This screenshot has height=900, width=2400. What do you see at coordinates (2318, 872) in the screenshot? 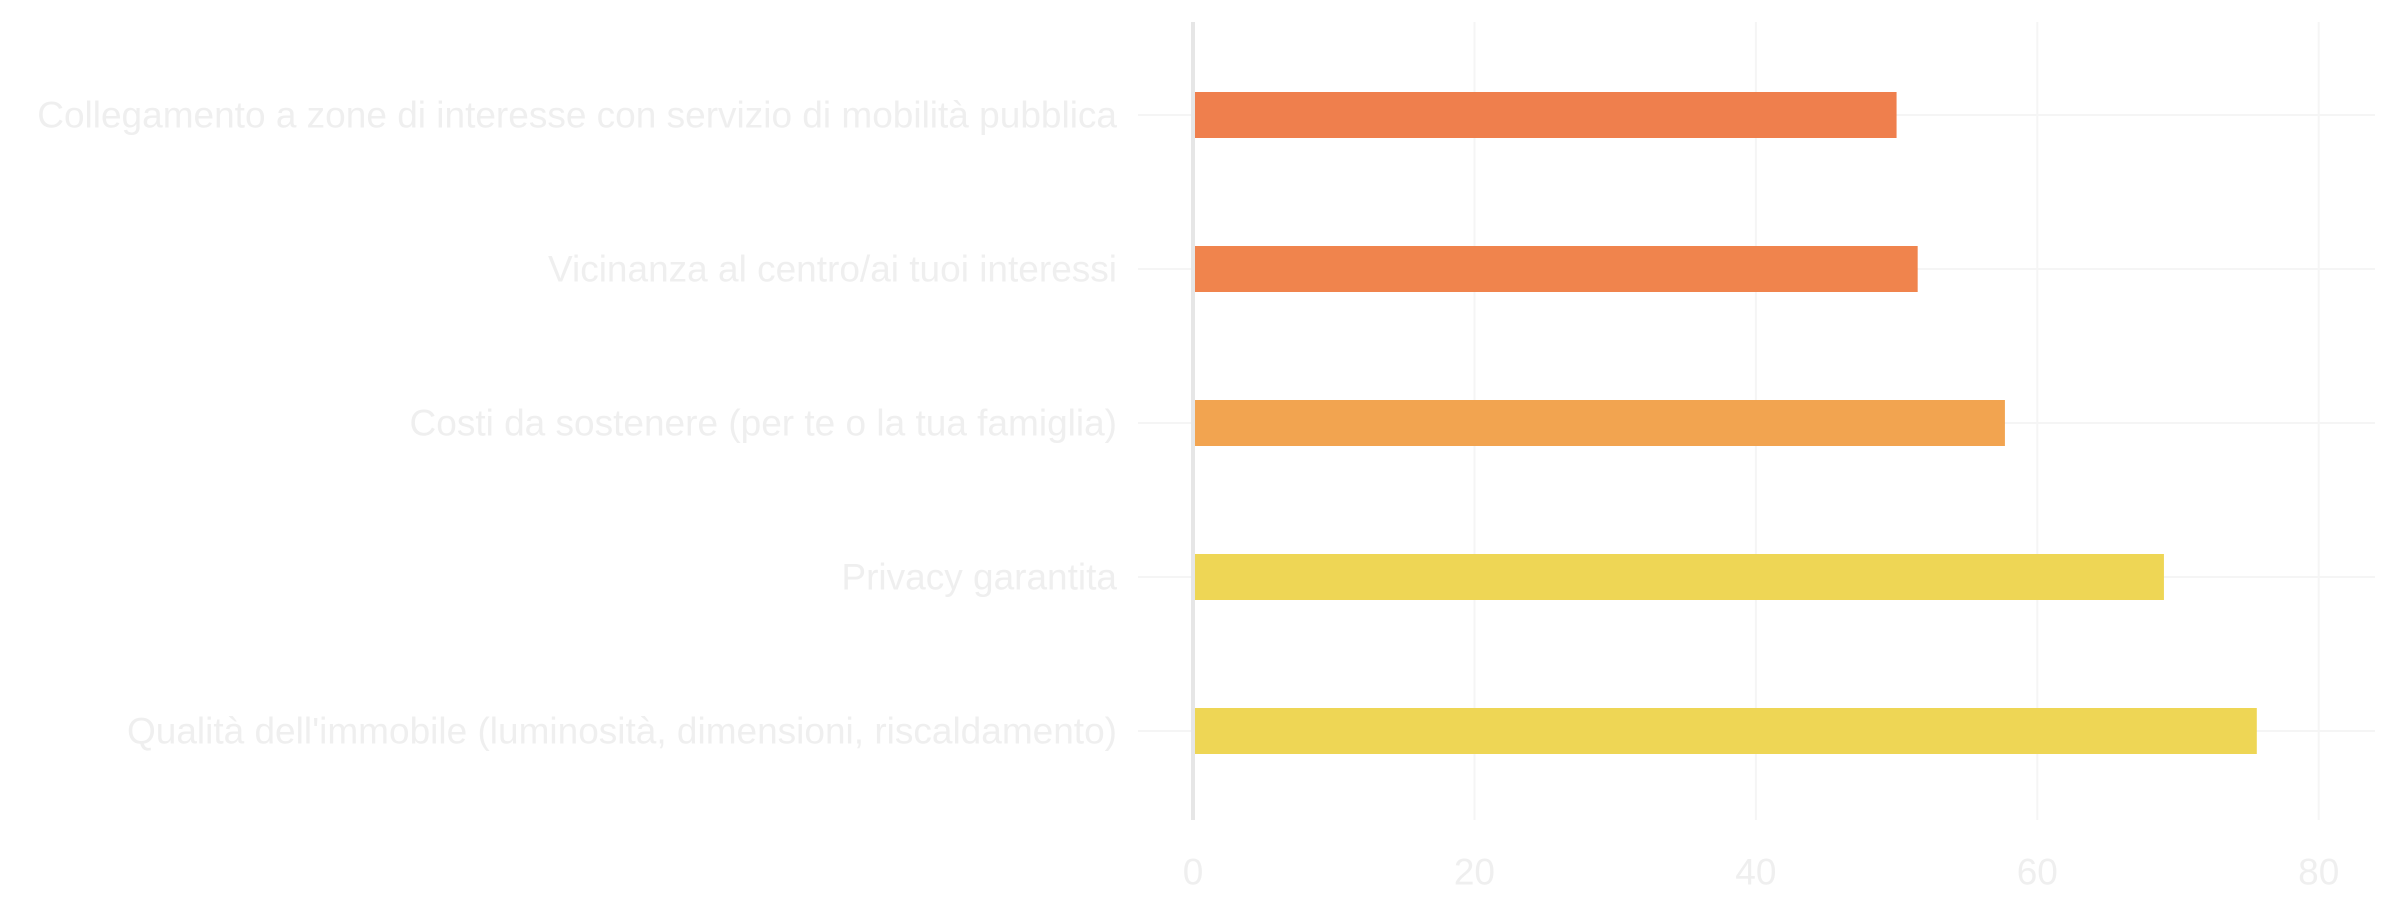
I see `x-tick-label-80: 80` at bounding box center [2318, 872].